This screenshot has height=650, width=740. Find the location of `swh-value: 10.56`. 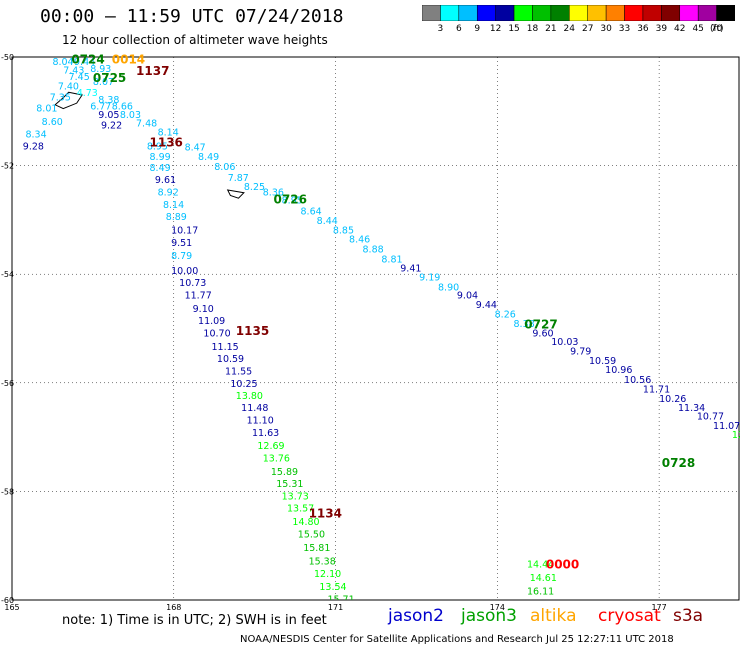

swh-value: 10.56 is located at coordinates (637, 380).